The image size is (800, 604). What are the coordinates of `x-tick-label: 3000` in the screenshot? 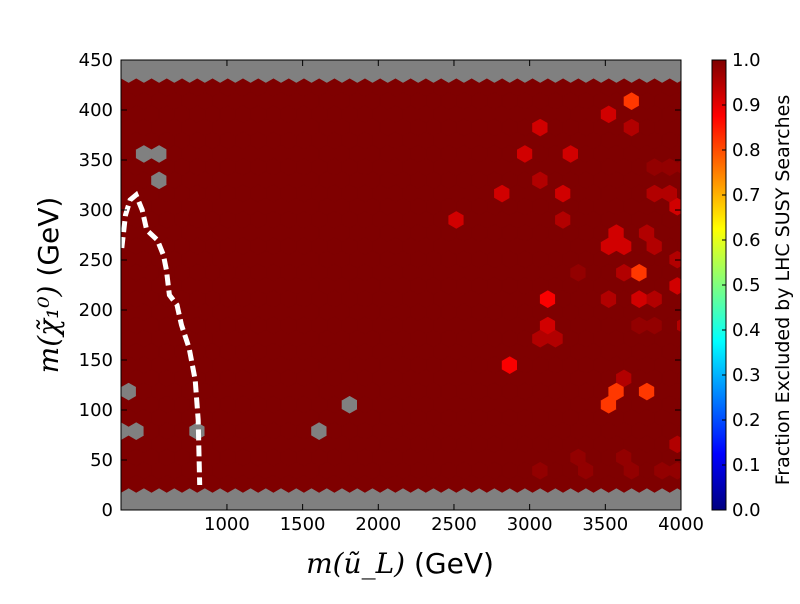 It's located at (530, 524).